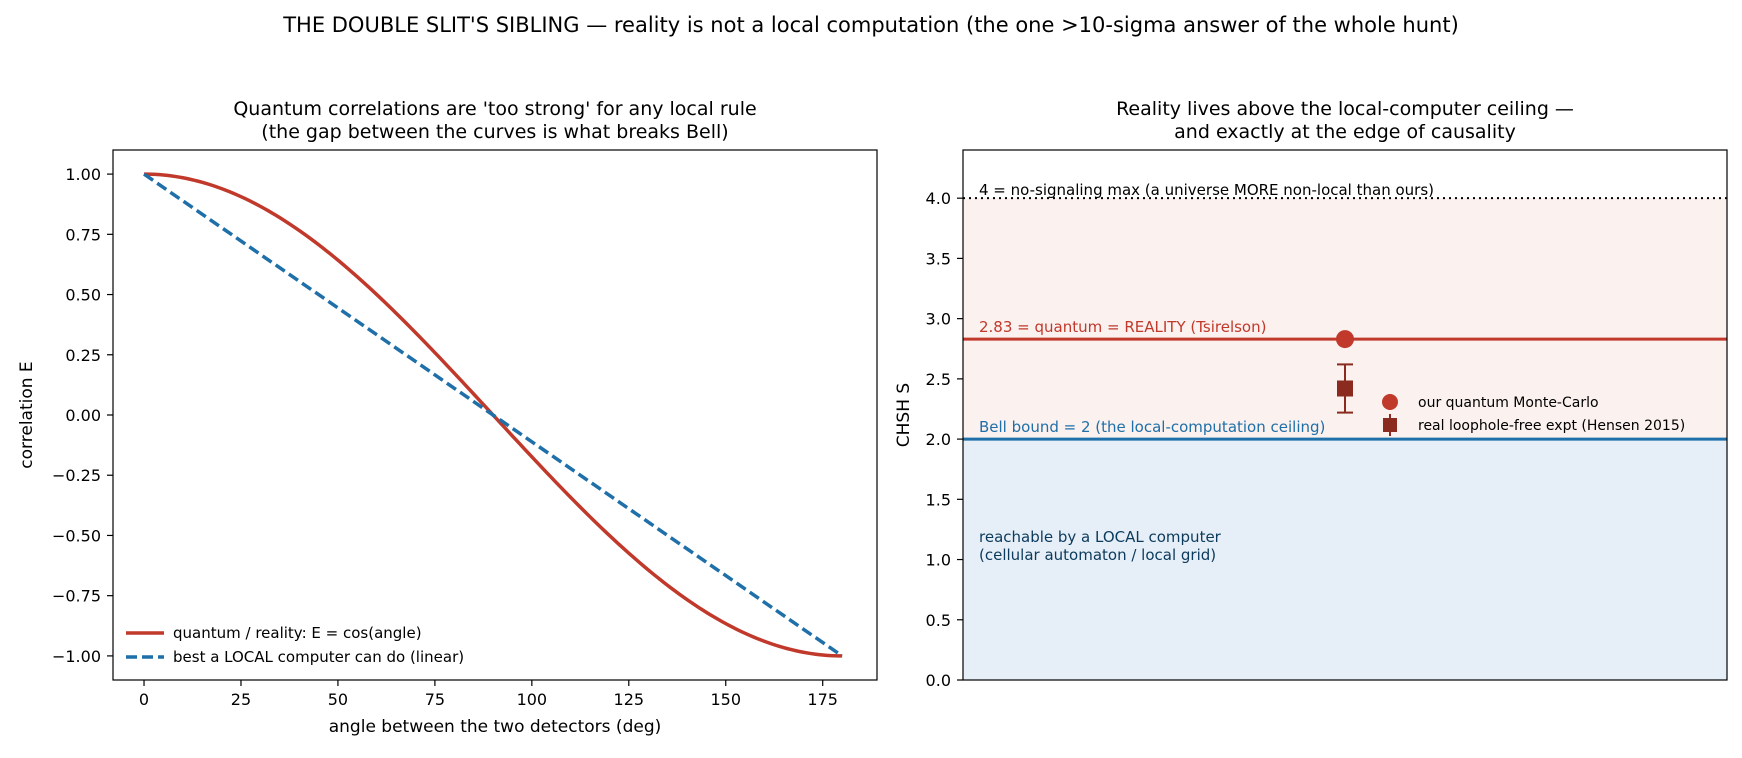 Image resolution: width=1742 pixels, height=758 pixels. What do you see at coordinates (904, 415) in the screenshot?
I see `right-y-axis-label: CHSH S` at bounding box center [904, 415].